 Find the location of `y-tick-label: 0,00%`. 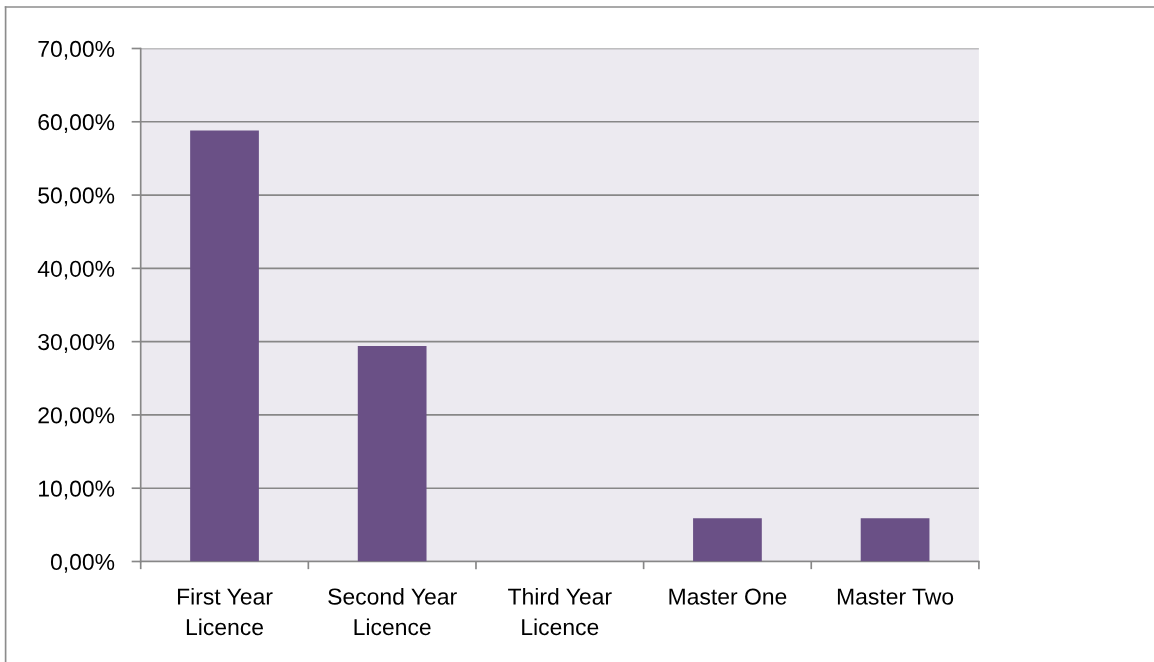

y-tick-label: 0,00% is located at coordinates (82, 563).